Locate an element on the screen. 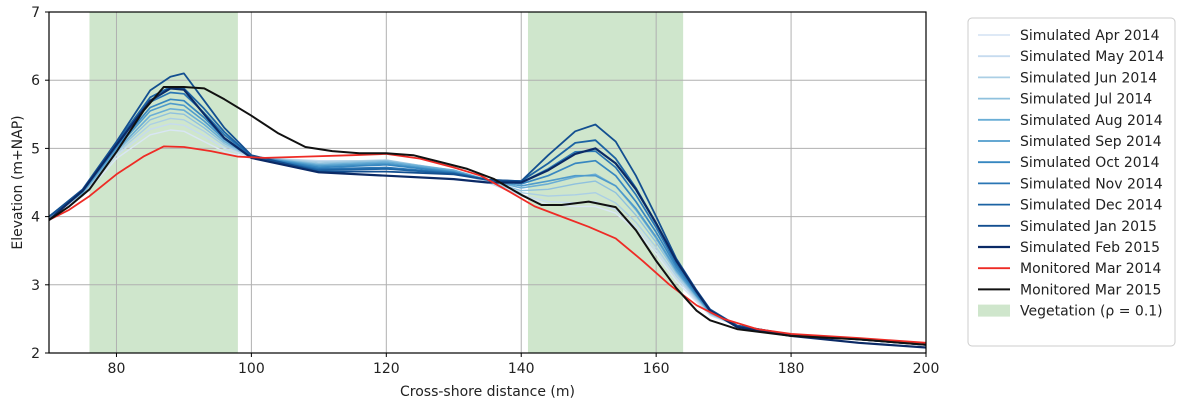 The height and width of the screenshot is (404, 1184). legend-label: Simulated Nov 2014 is located at coordinates (1091, 184).